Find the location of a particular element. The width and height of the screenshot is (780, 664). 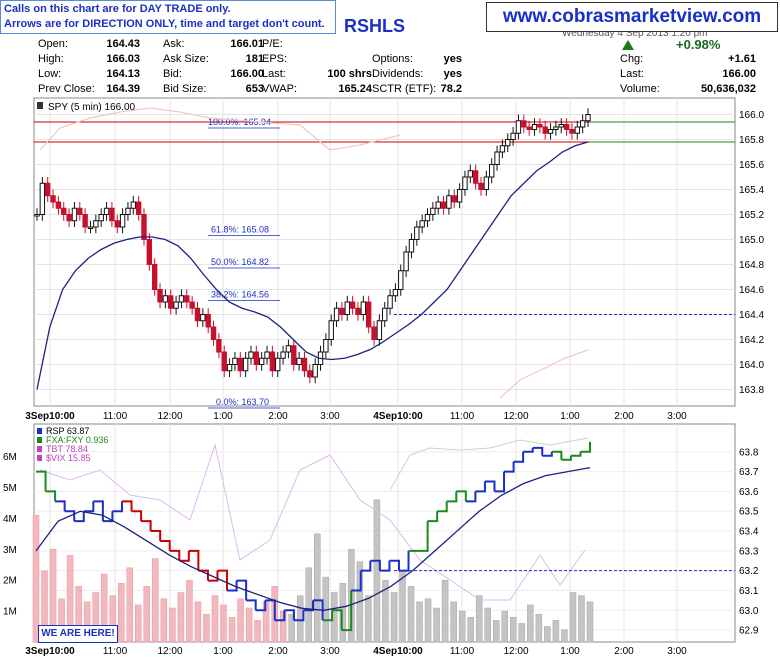

price-x-tick: 4Sep10:00 is located at coordinates (398, 416).